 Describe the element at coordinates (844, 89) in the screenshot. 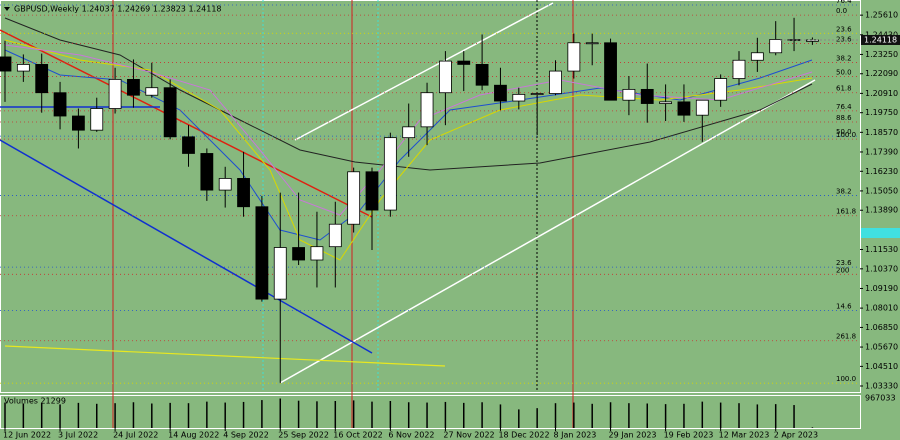

I see `fib-label: 61.8` at that location.